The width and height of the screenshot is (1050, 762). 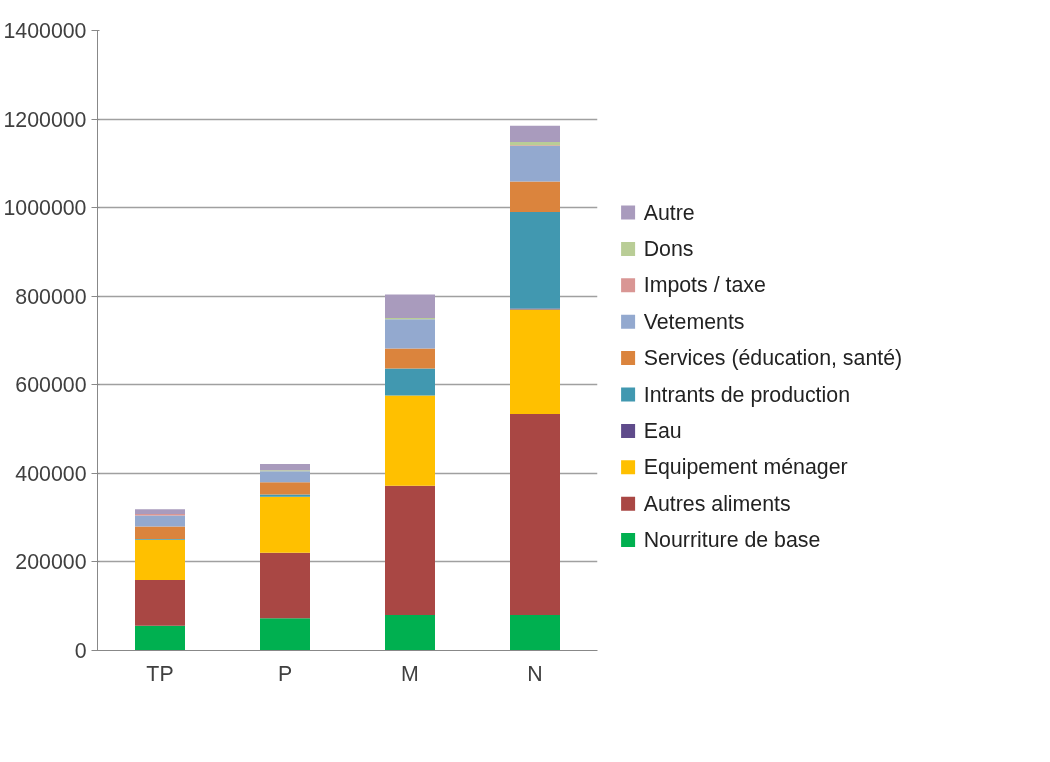 I want to click on legend-label: Equipement ménager, so click(x=745, y=467).